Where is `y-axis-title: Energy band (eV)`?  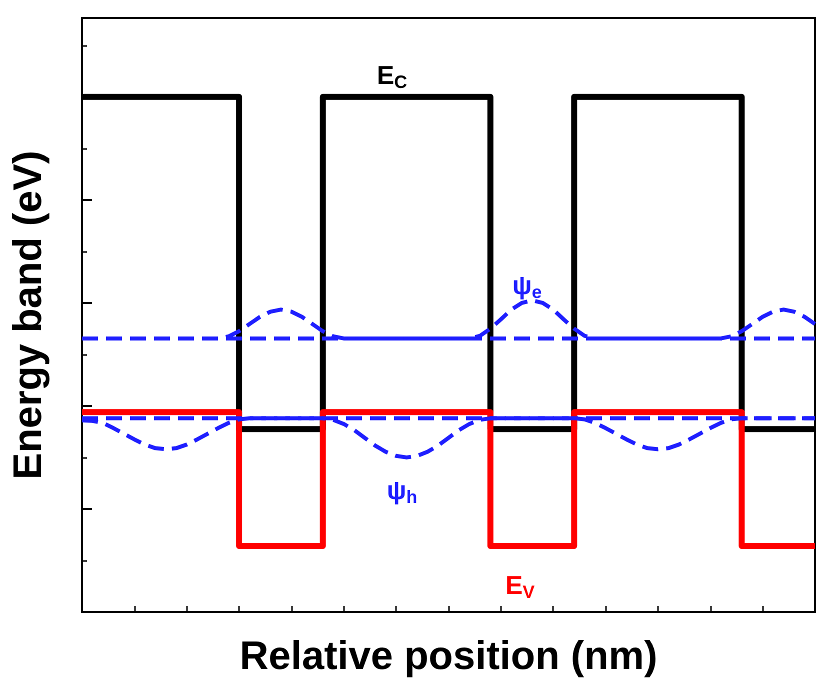 y-axis-title: Energy band (eV) is located at coordinates (28, 315).